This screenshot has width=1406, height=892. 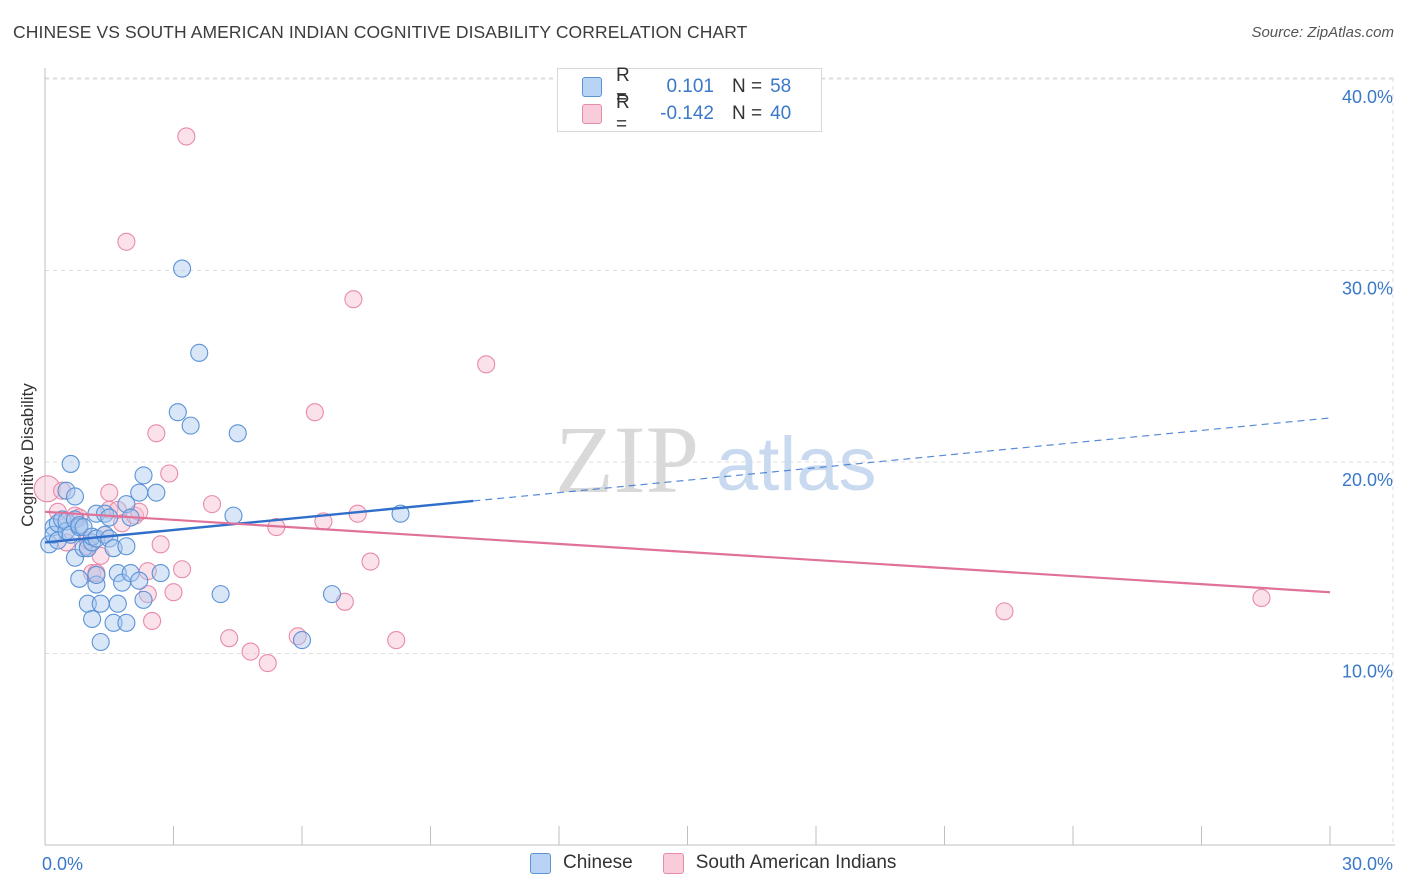 What do you see at coordinates (259, 521) in the screenshot?
I see `chinese-trend-solid` at bounding box center [259, 521].